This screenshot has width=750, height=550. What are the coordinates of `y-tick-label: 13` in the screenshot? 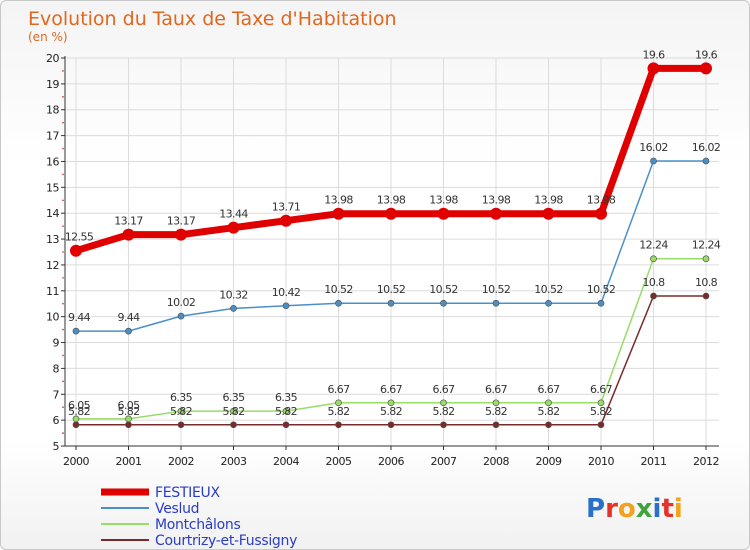 It's located at (52, 239).